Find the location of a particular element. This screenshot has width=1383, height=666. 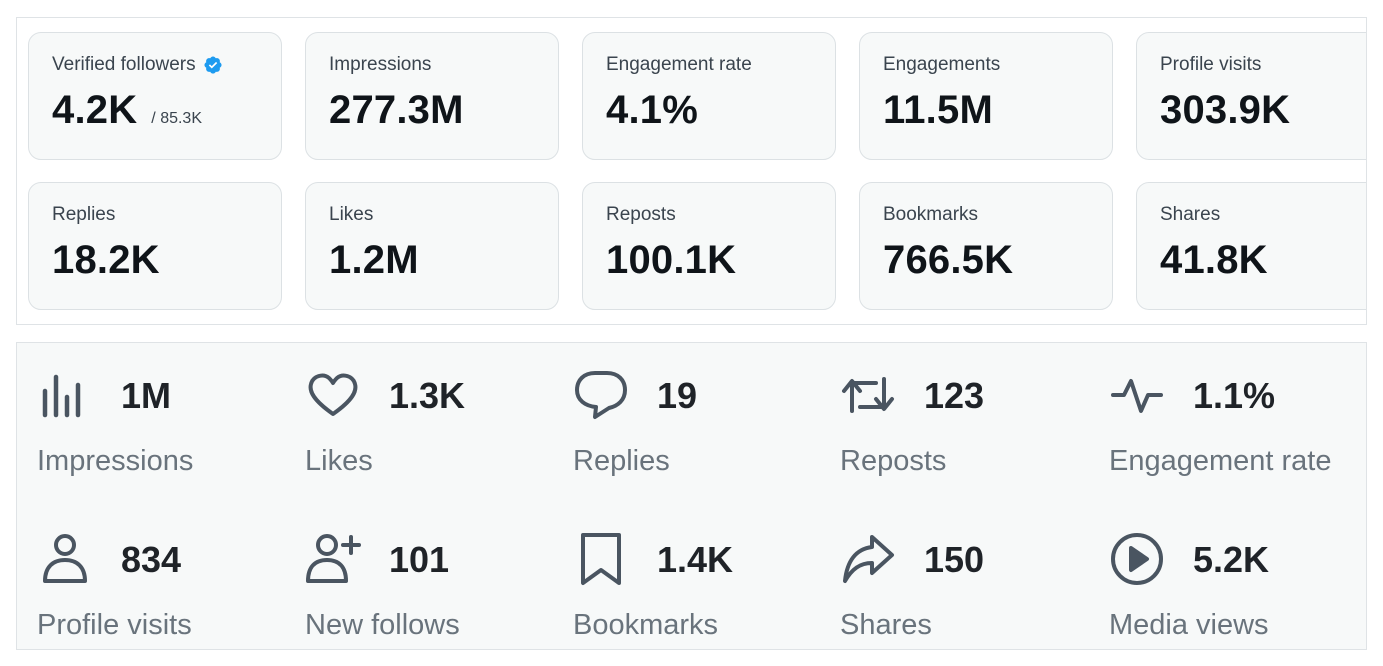

card-label: Bookmarks is located at coordinates (931, 214).